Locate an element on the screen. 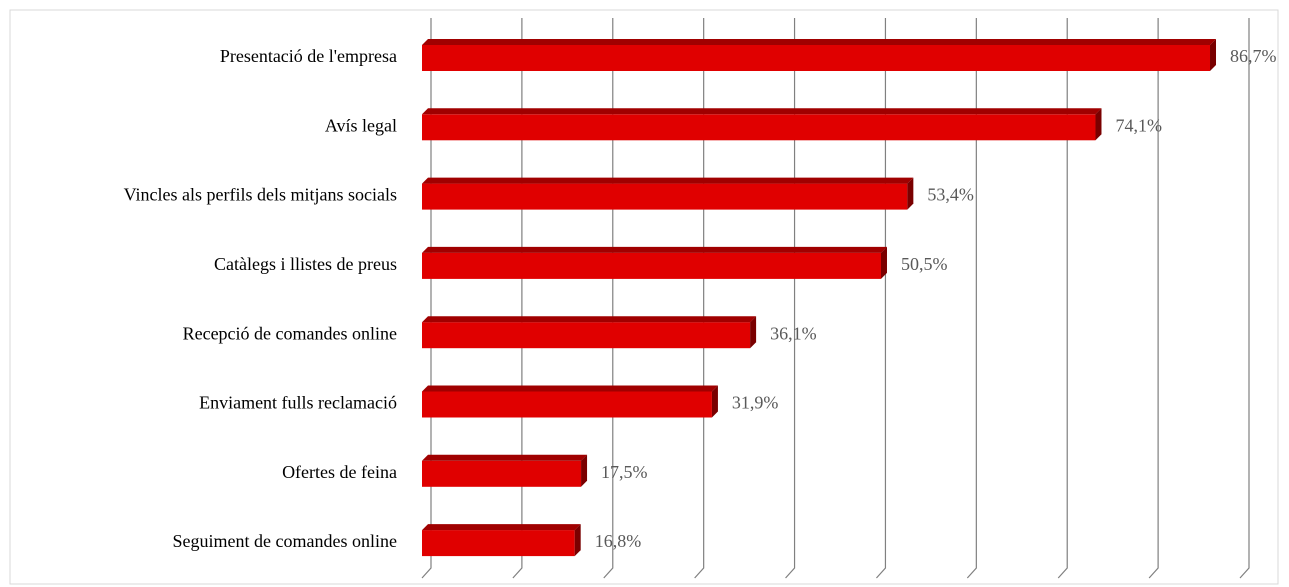 This screenshot has width=1289, height=587. category-label: Catàlegs i llistes de preus is located at coordinates (305, 264).